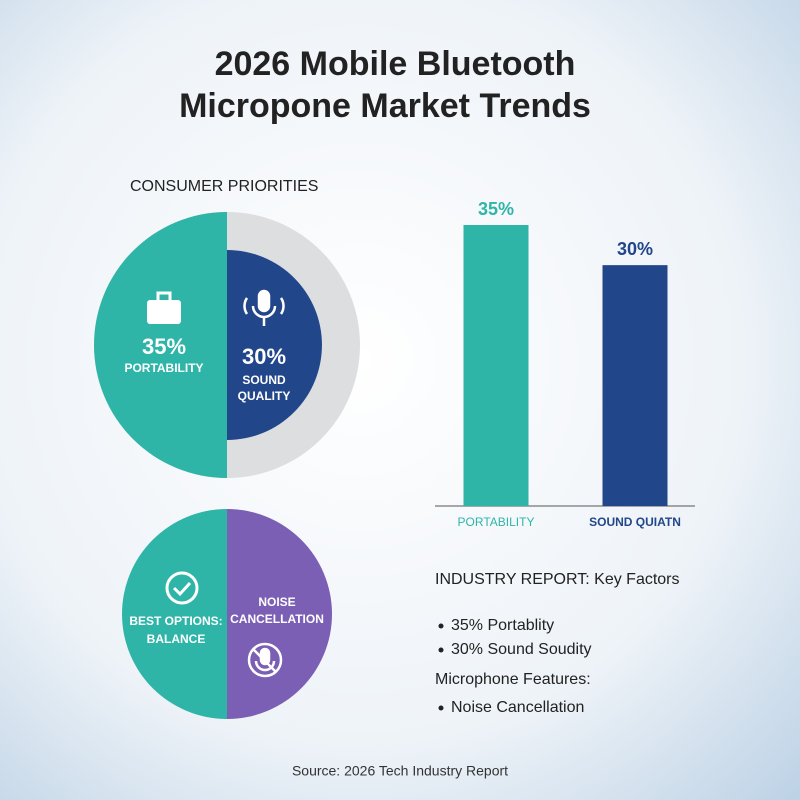 The image size is (800, 800). Describe the element at coordinates (385, 106) in the screenshot. I see `title: Micropone Market Trends` at that location.